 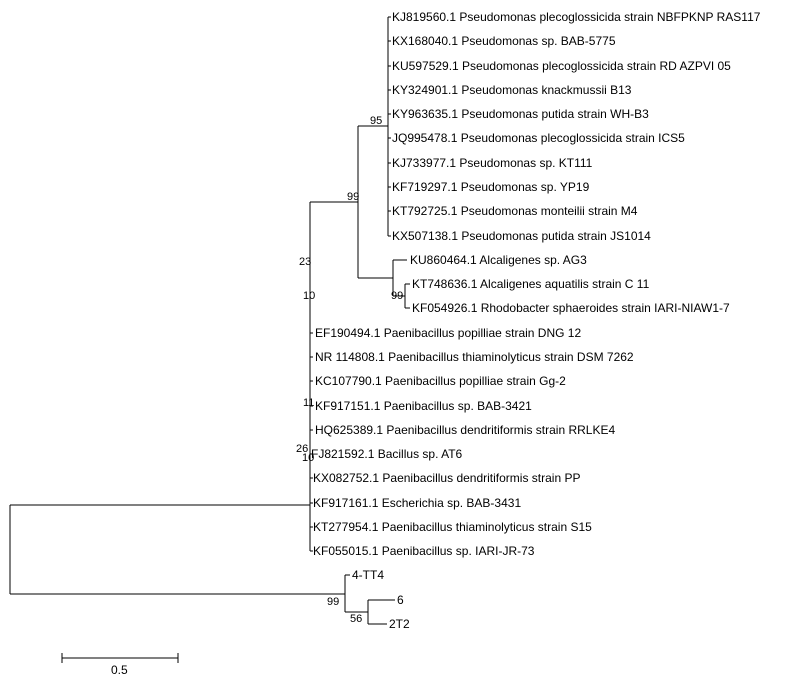 What do you see at coordinates (423, 406) in the screenshot?
I see `taxon-label: KF917151.1 Paenibacillus sp. BAB-3421` at bounding box center [423, 406].